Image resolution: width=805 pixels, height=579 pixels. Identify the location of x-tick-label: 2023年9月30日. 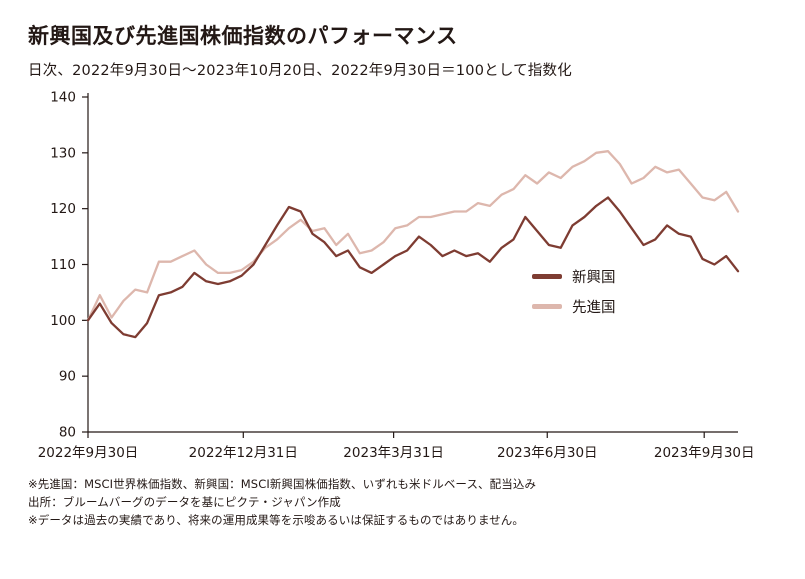
(704, 453).